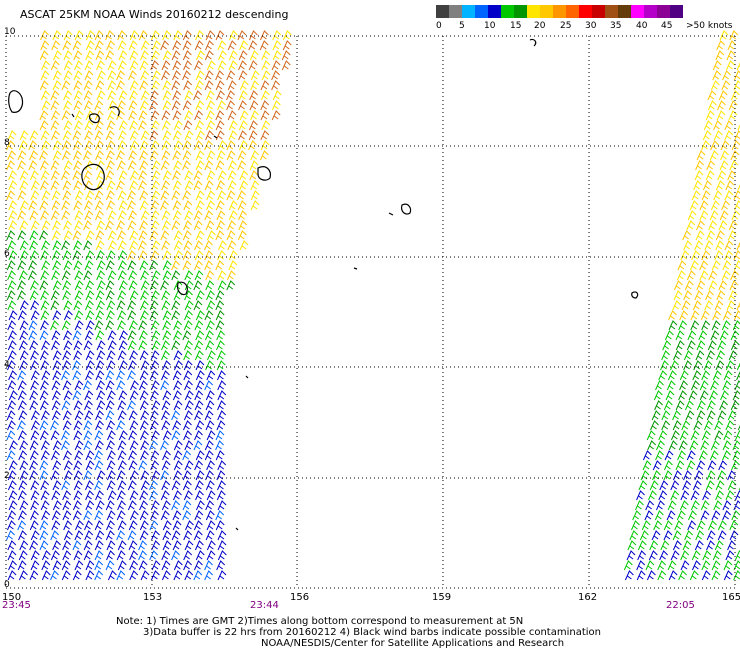  Describe the element at coordinates (237, 529) in the screenshot. I see `island-outline` at that location.